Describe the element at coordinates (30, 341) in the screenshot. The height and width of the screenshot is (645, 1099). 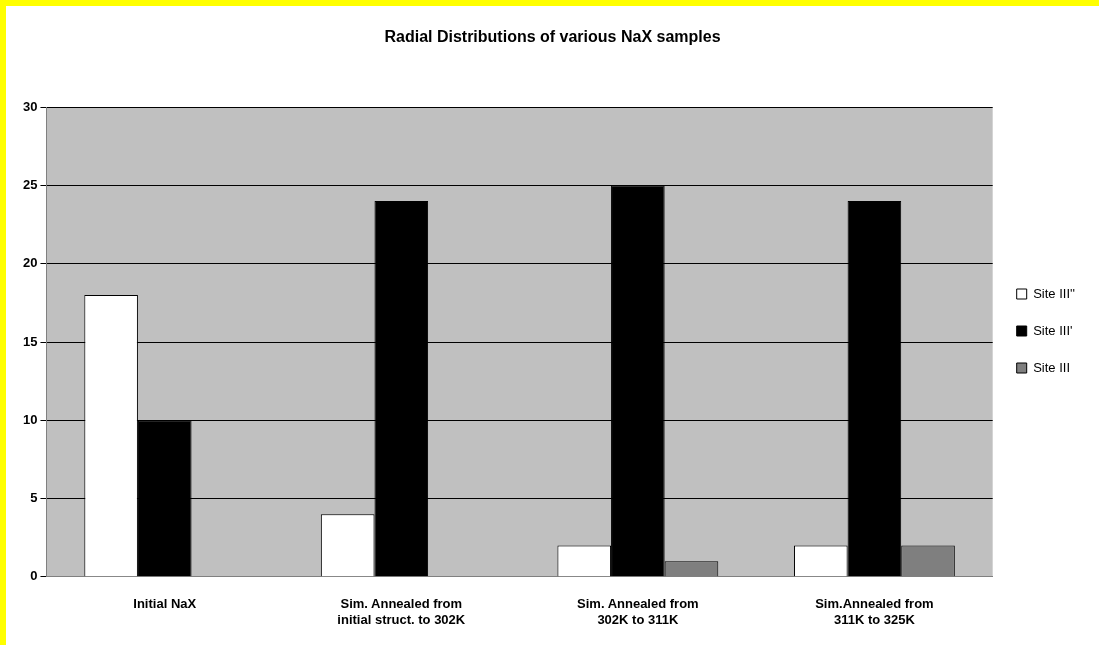
I see `y-tick-label: 15` at that location.